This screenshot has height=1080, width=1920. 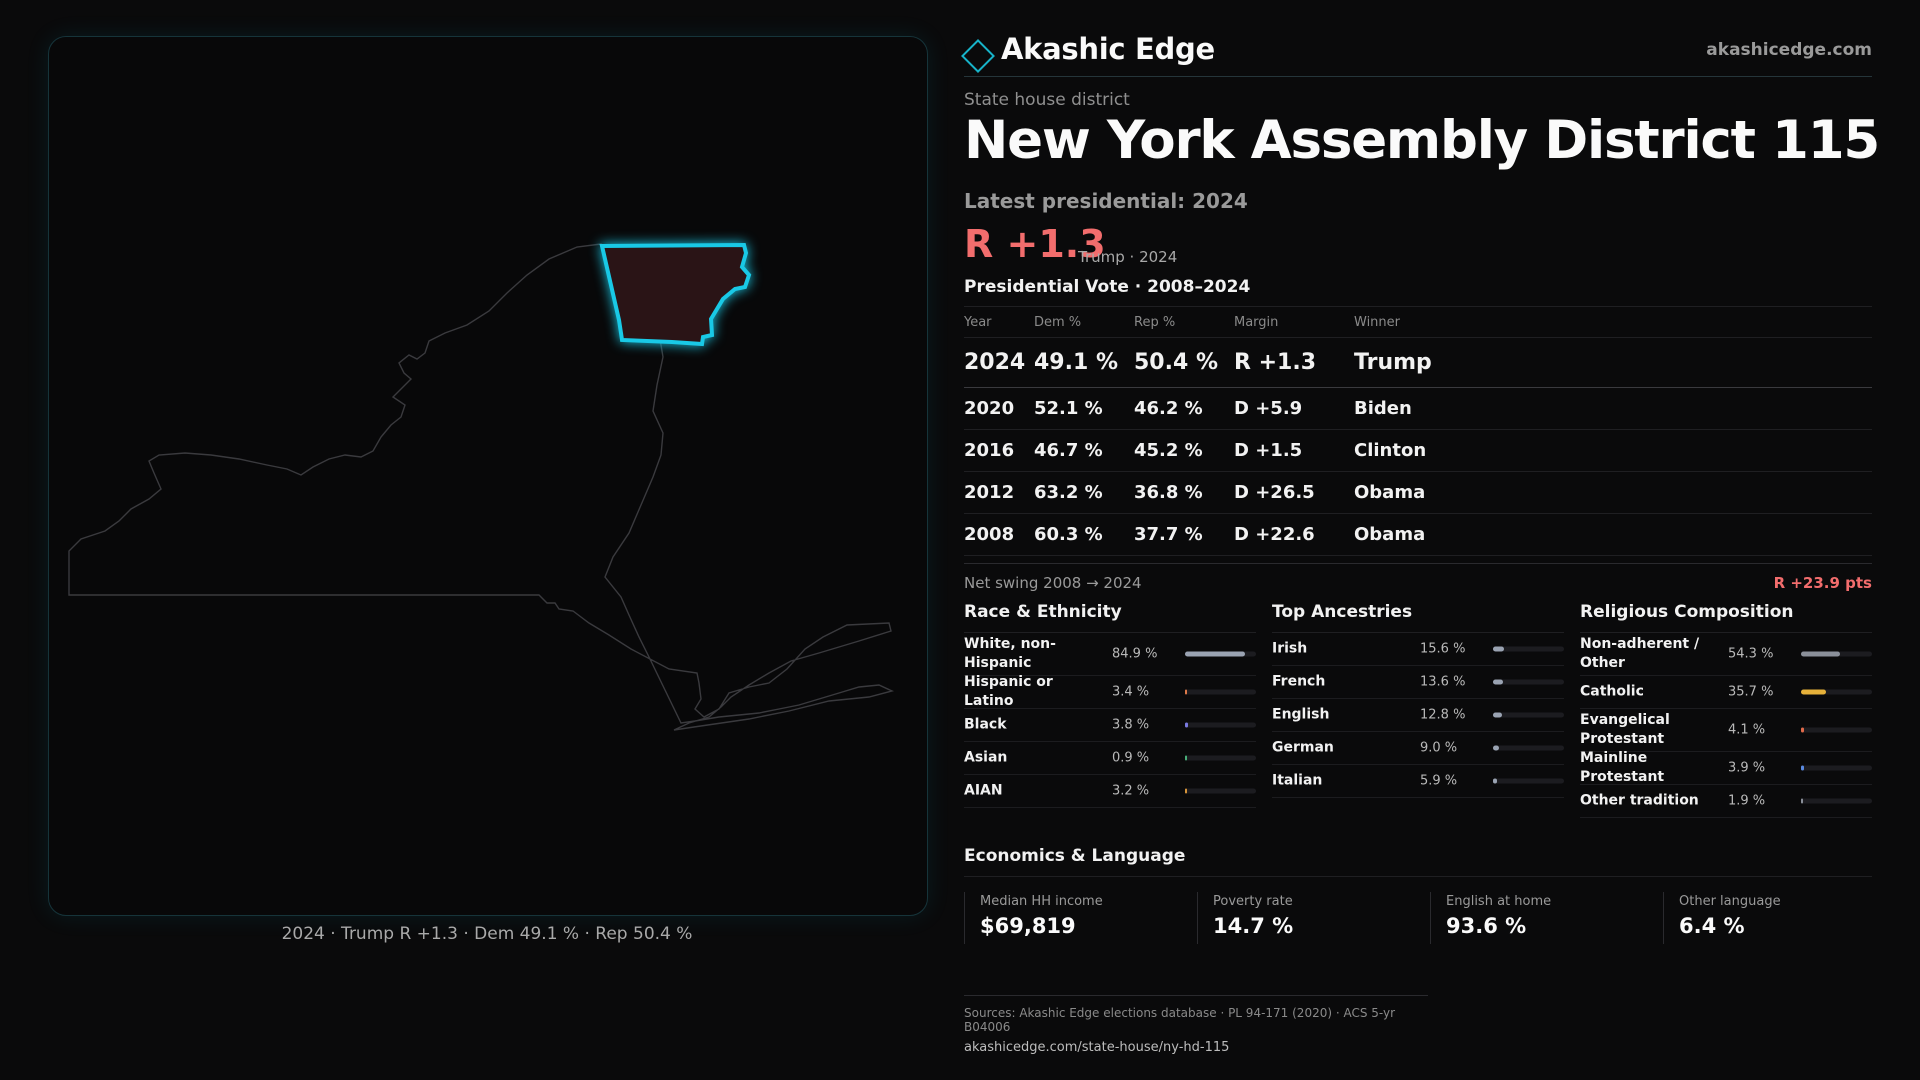 I want to click on econ-stat-label: Other language, so click(x=1730, y=901).